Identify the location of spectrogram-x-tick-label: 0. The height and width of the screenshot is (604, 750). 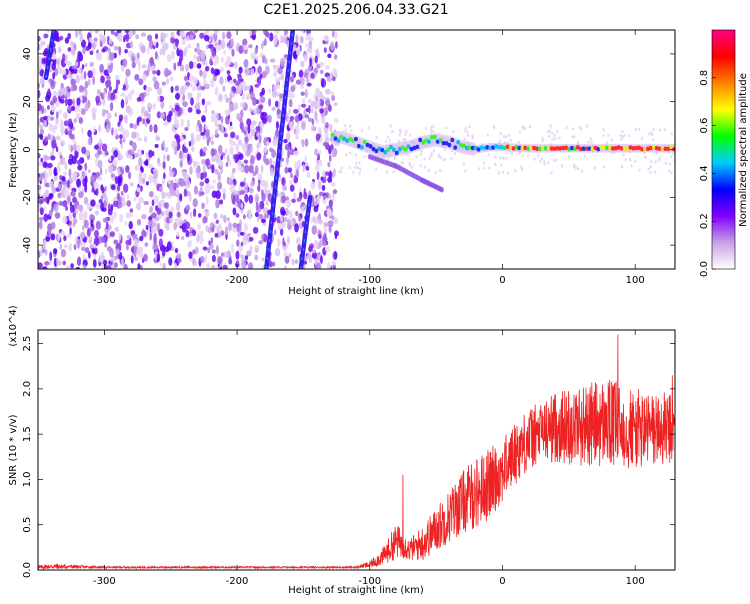
(502, 280).